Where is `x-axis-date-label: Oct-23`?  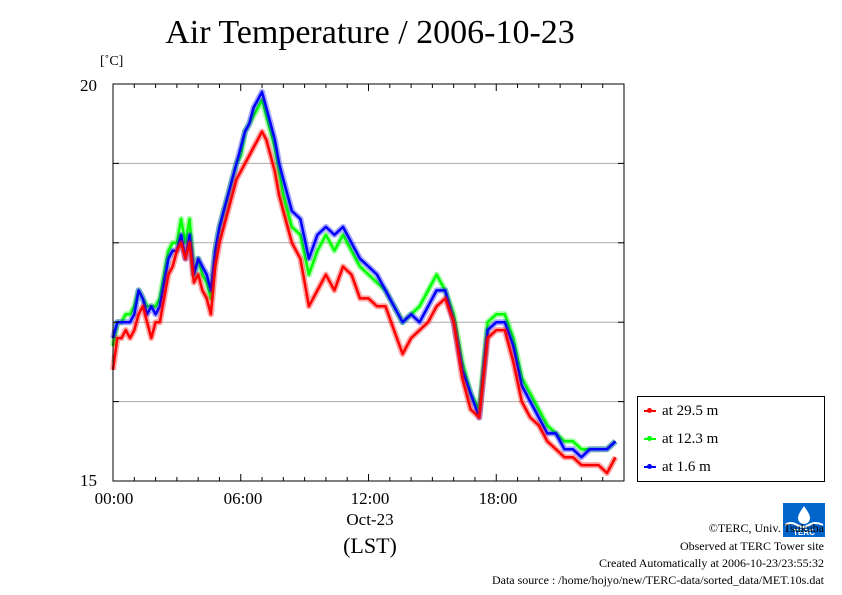 x-axis-date-label: Oct-23 is located at coordinates (370, 519).